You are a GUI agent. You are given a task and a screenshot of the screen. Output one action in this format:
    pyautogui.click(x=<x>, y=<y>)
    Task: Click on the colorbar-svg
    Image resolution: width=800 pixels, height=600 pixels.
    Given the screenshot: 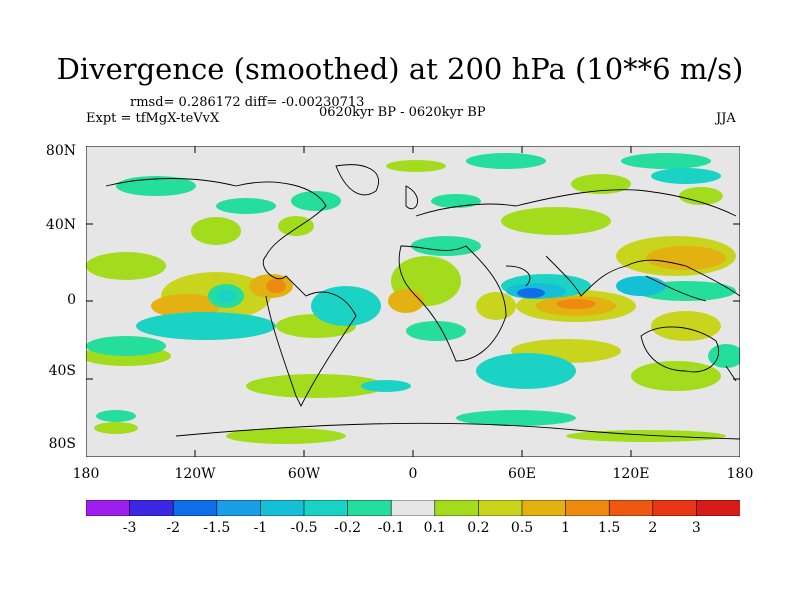 What is the action you would take?
    pyautogui.click(x=413, y=508)
    